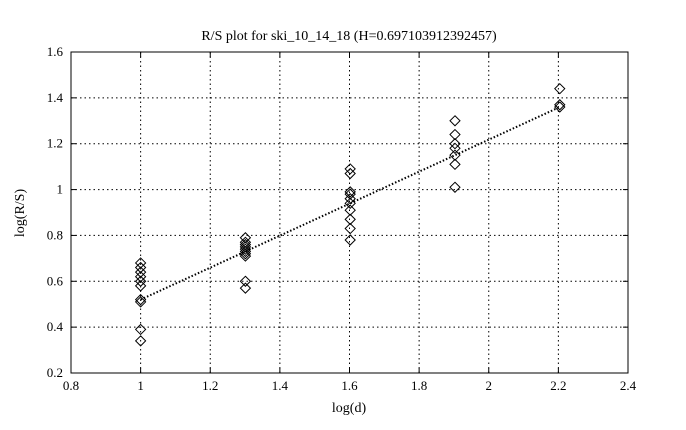  What do you see at coordinates (210, 385) in the screenshot?
I see `x-tick-label: 1.2` at bounding box center [210, 385].